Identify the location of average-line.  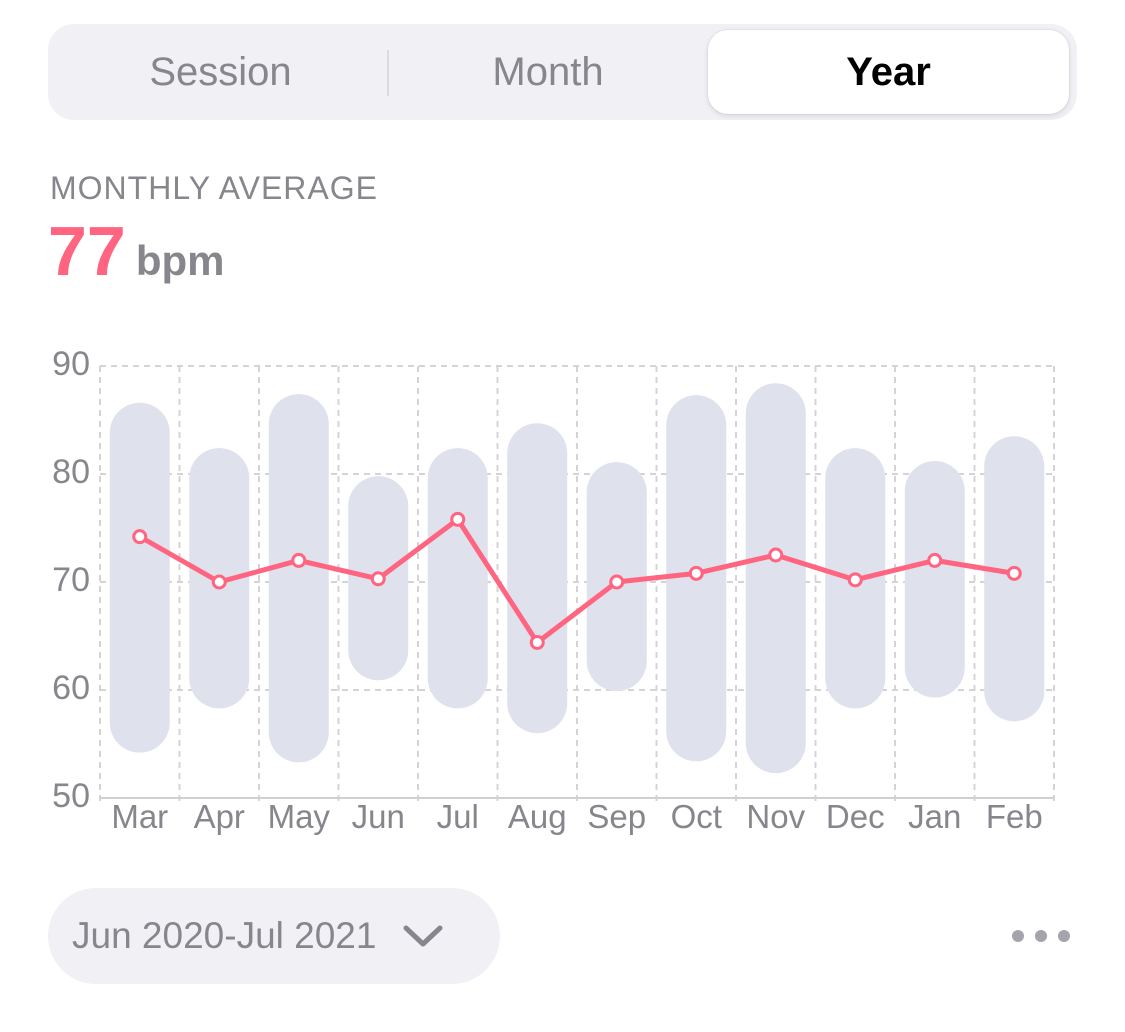
(577, 580).